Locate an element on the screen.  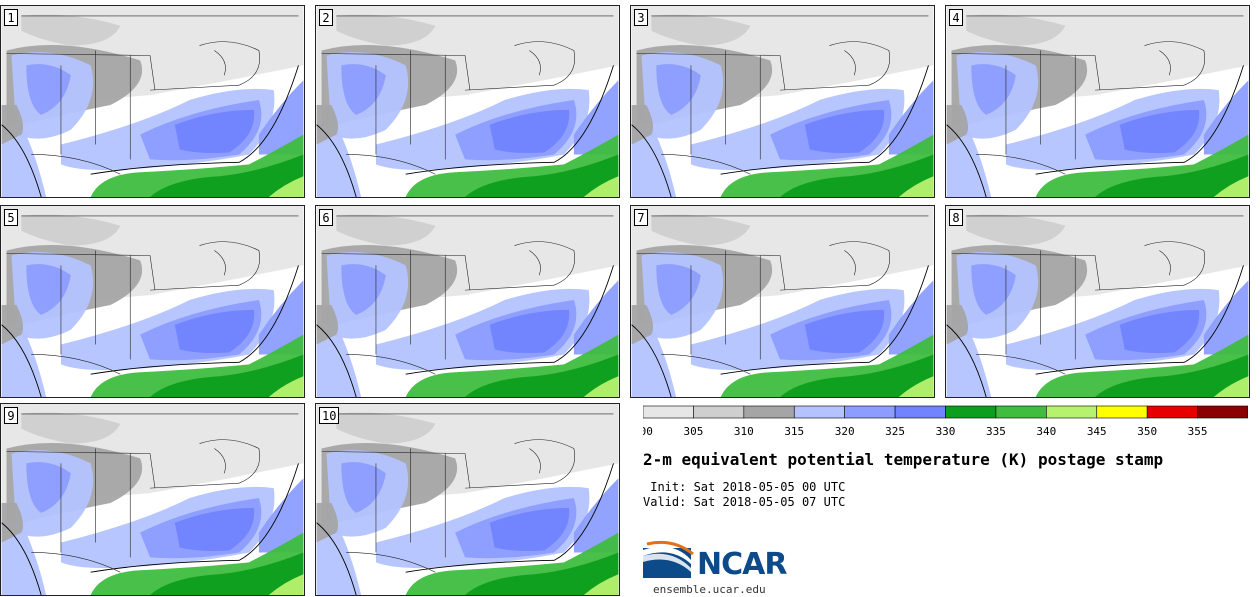
member-number-label: 6 is located at coordinates (326, 217).